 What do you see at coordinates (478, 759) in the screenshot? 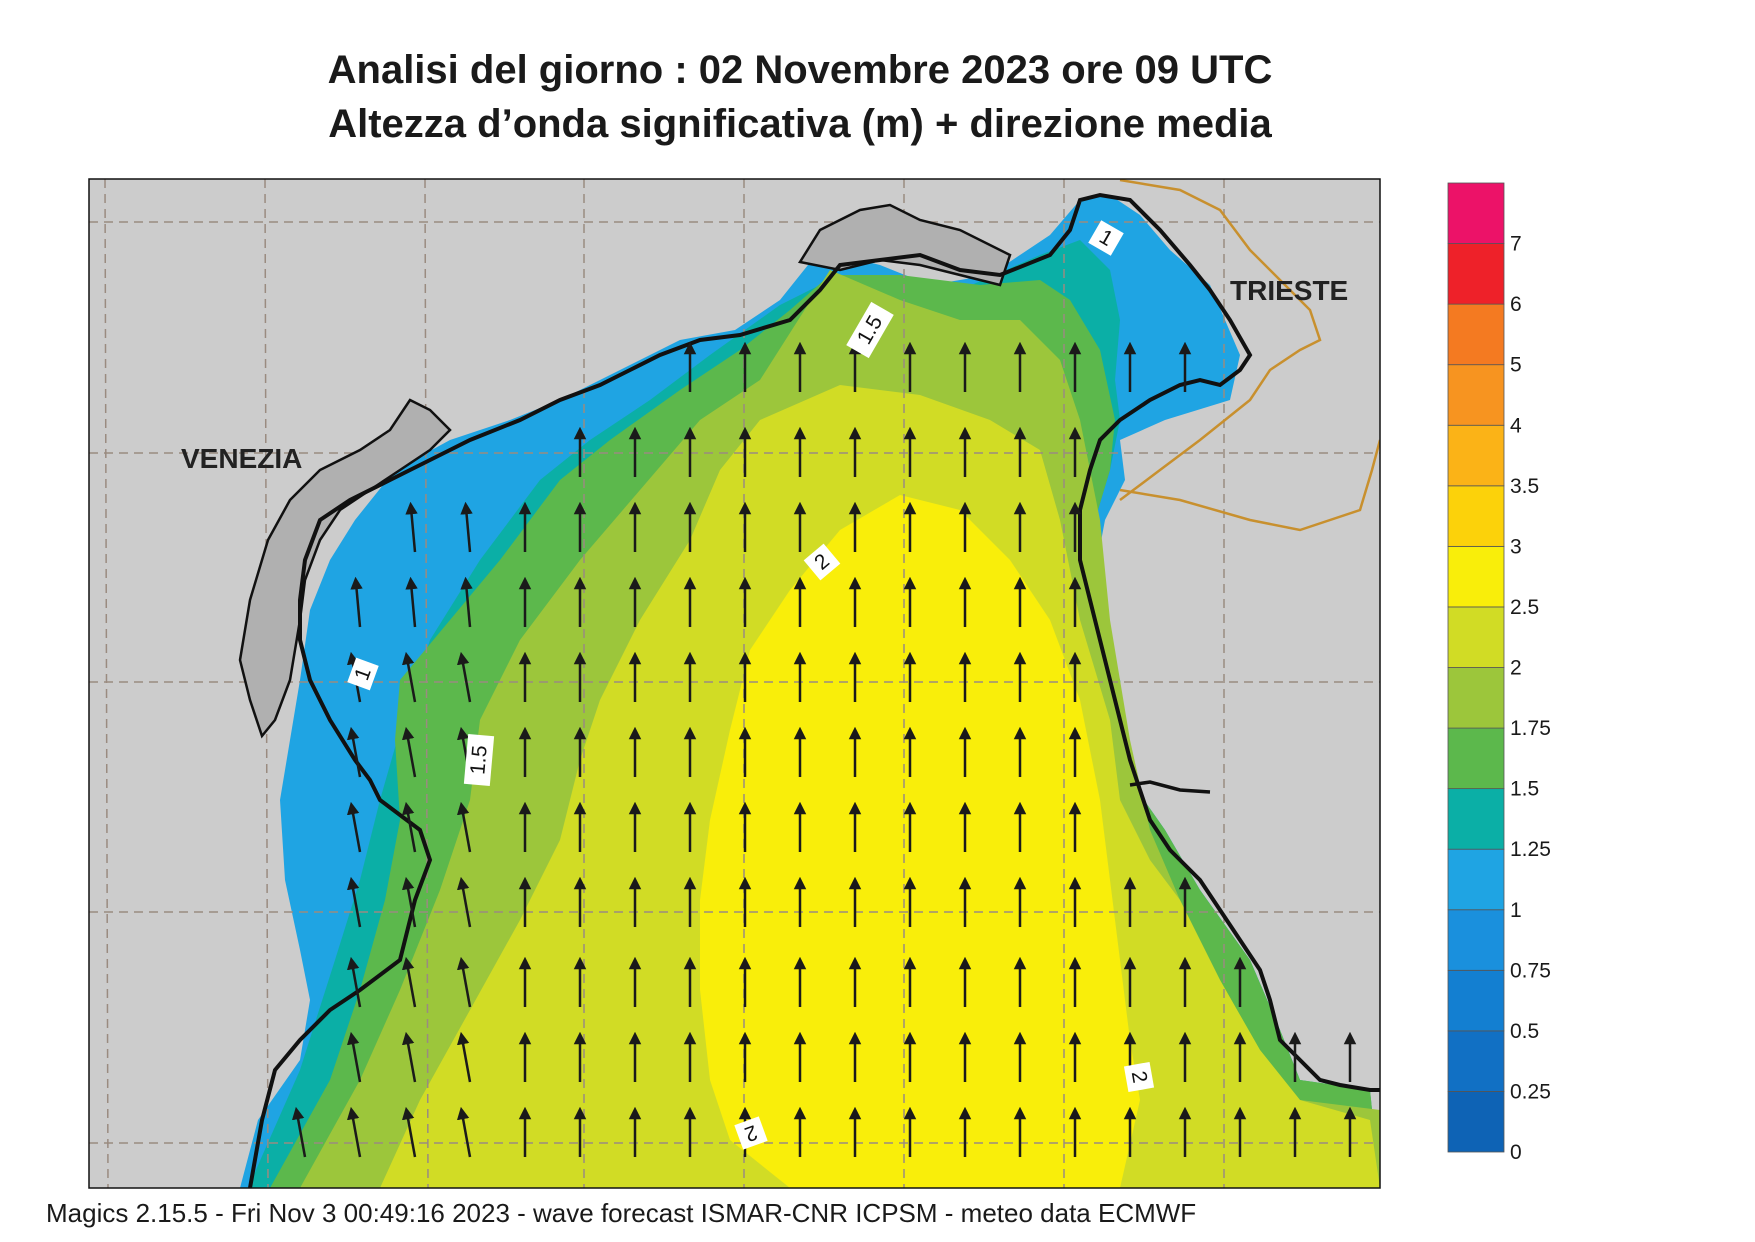
I see `contour-label: 1.5` at bounding box center [478, 759].